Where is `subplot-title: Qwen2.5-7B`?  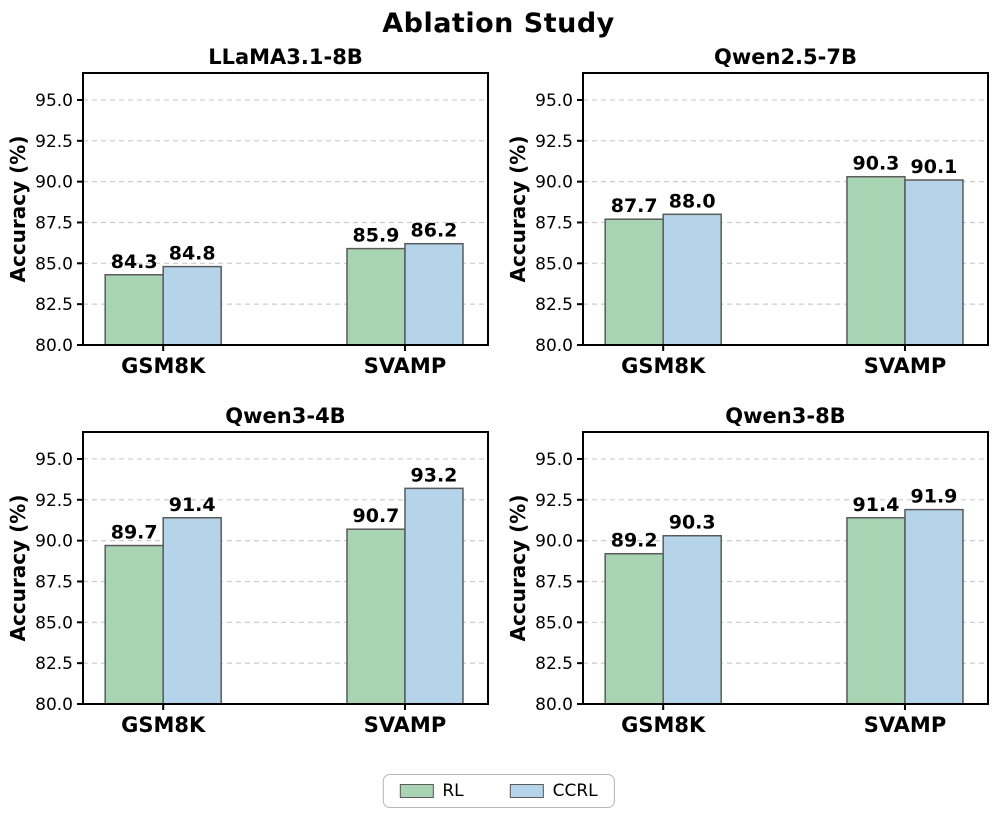
subplot-title: Qwen2.5-7B is located at coordinates (785, 57).